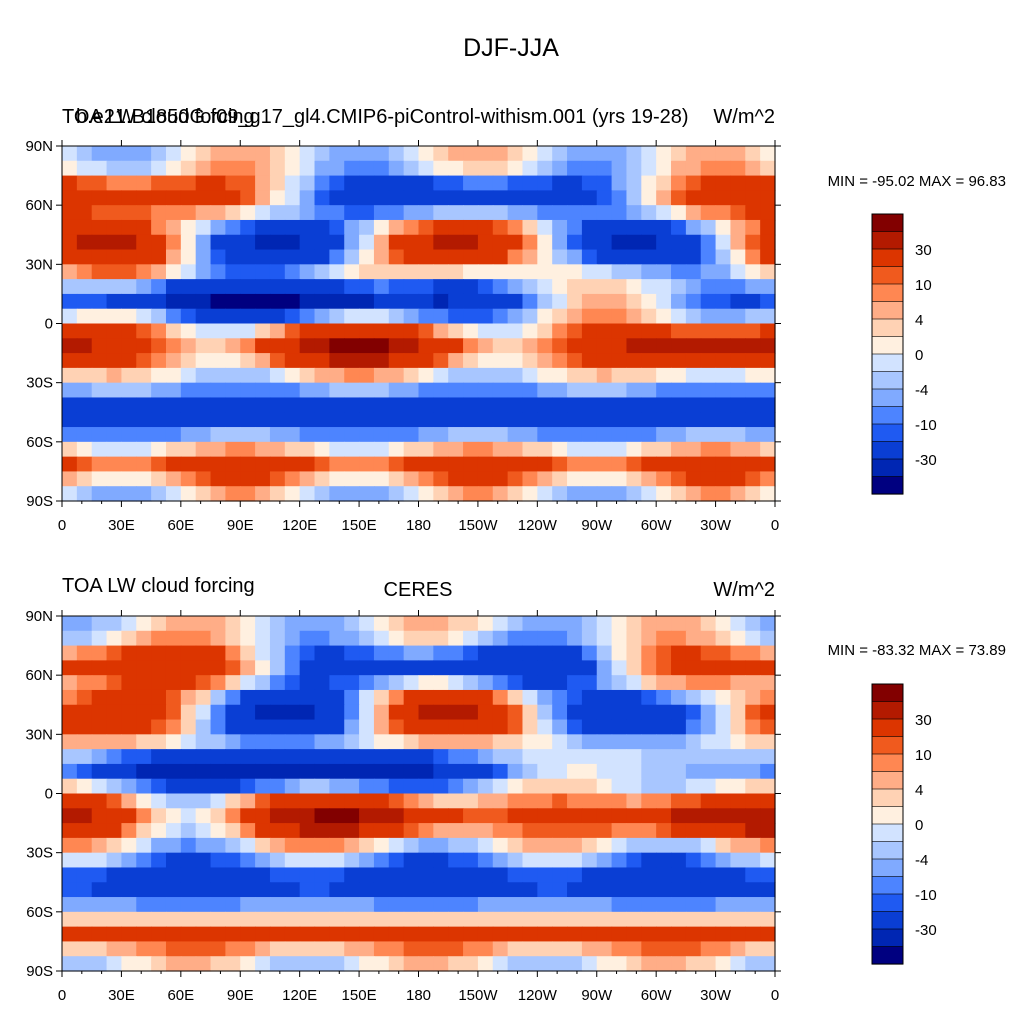  Describe the element at coordinates (39, 501) in the screenshot. I see `y-tick-label: 90S` at that location.